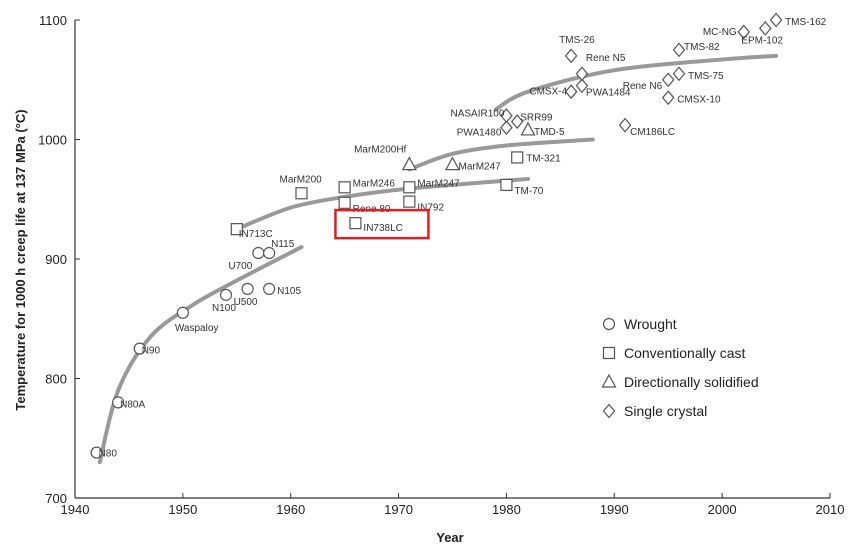  What do you see at coordinates (449, 537) in the screenshot?
I see `x-axis-title: Year` at bounding box center [449, 537].